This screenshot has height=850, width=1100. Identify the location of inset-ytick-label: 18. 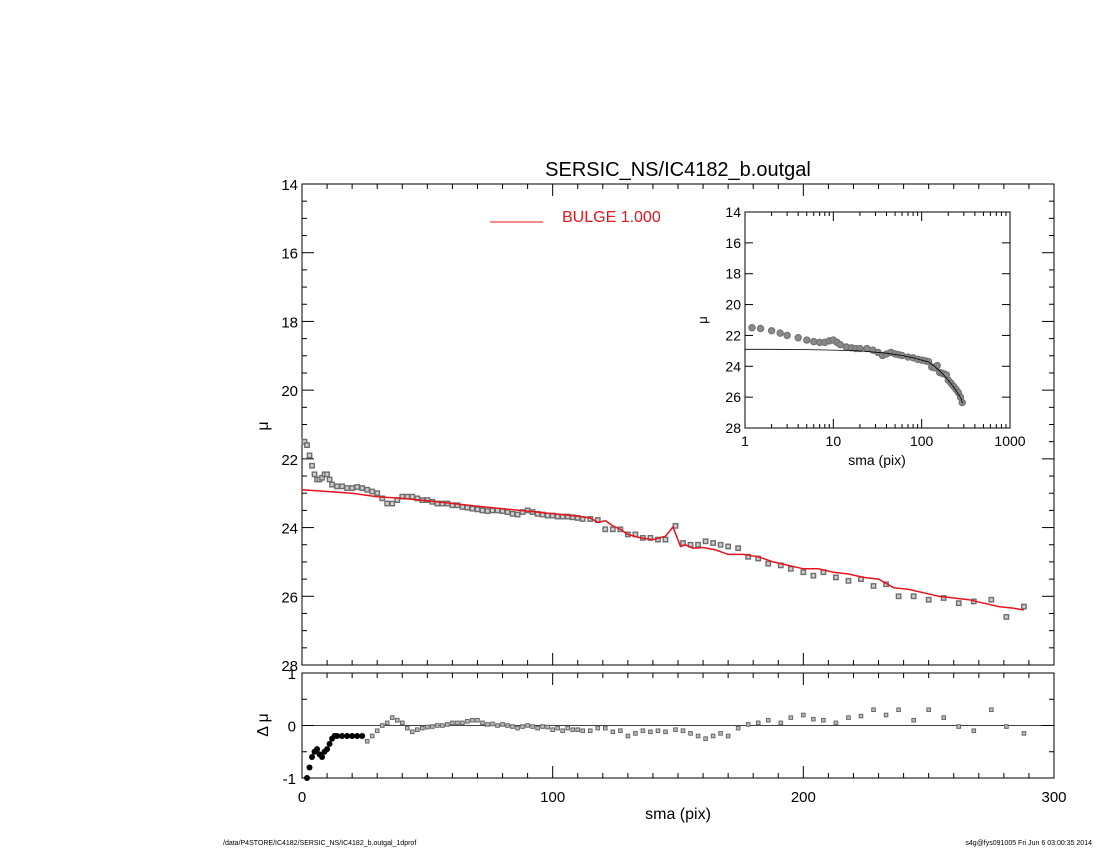
(733, 274).